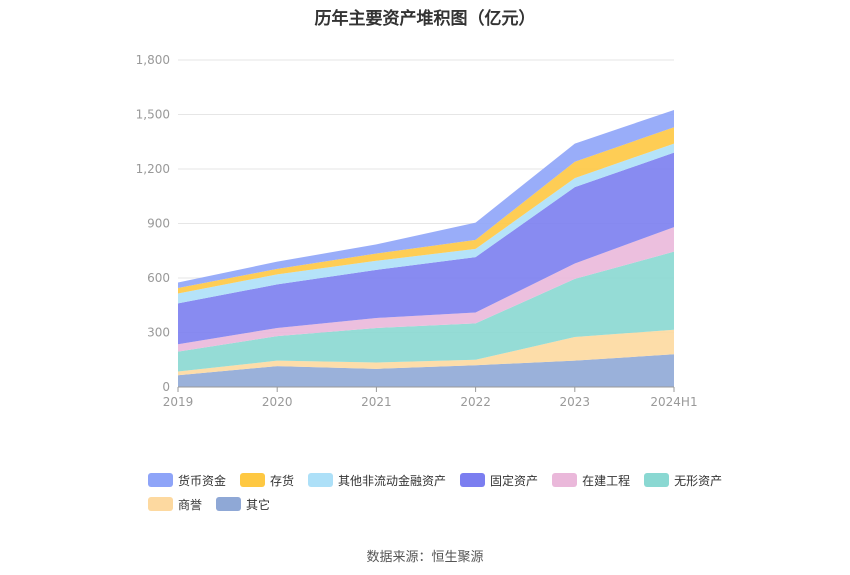 The width and height of the screenshot is (850, 575). What do you see at coordinates (392, 480) in the screenshot?
I see `legend-label: 其他非流动金融资产` at bounding box center [392, 480].